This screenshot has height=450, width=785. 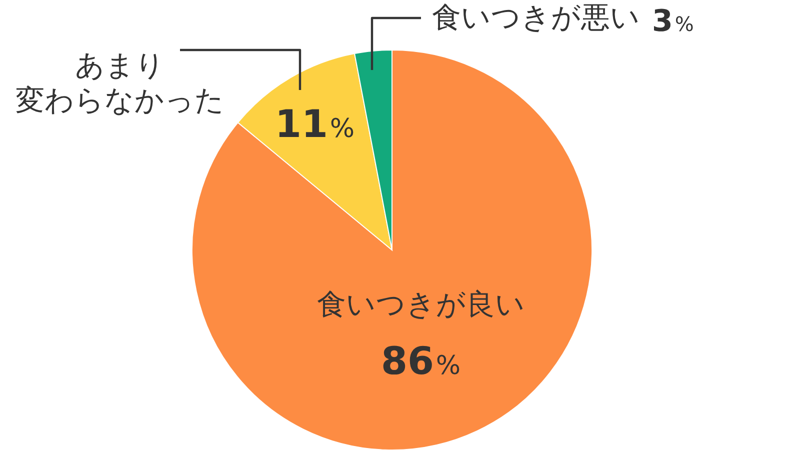 I want to click on data-label: 11%, so click(x=315, y=124).